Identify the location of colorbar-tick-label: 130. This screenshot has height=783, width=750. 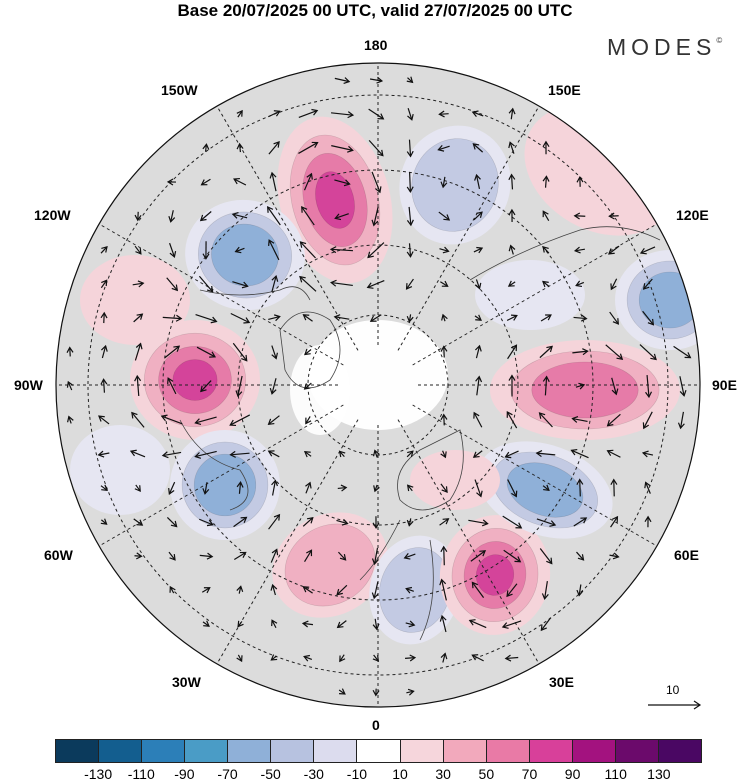
(659, 774).